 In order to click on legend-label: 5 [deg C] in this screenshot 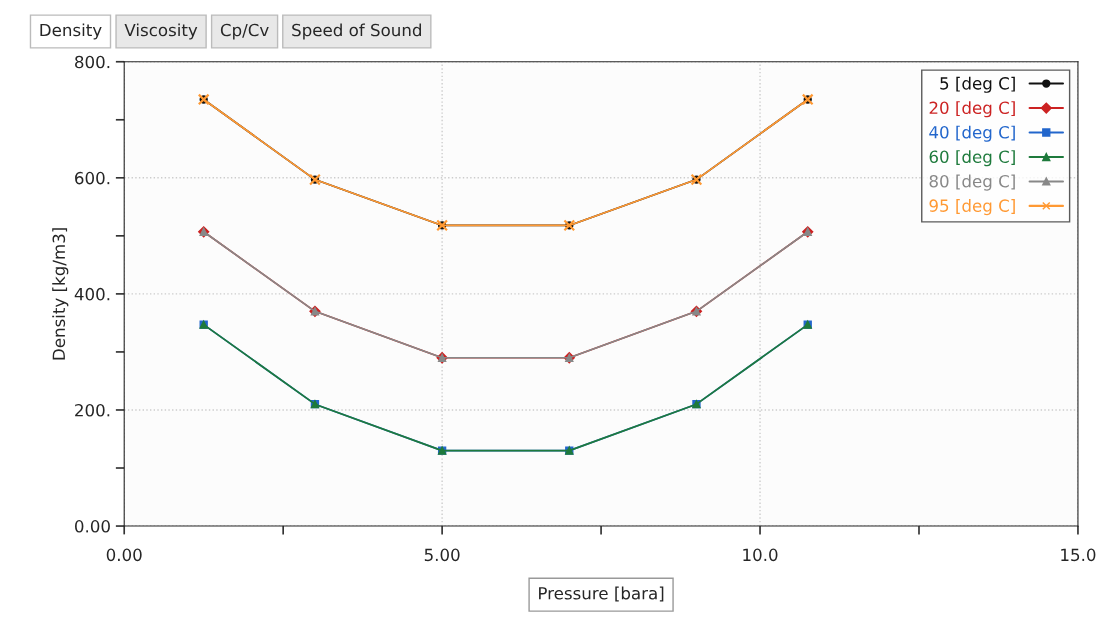, I will do `click(977, 84)`.